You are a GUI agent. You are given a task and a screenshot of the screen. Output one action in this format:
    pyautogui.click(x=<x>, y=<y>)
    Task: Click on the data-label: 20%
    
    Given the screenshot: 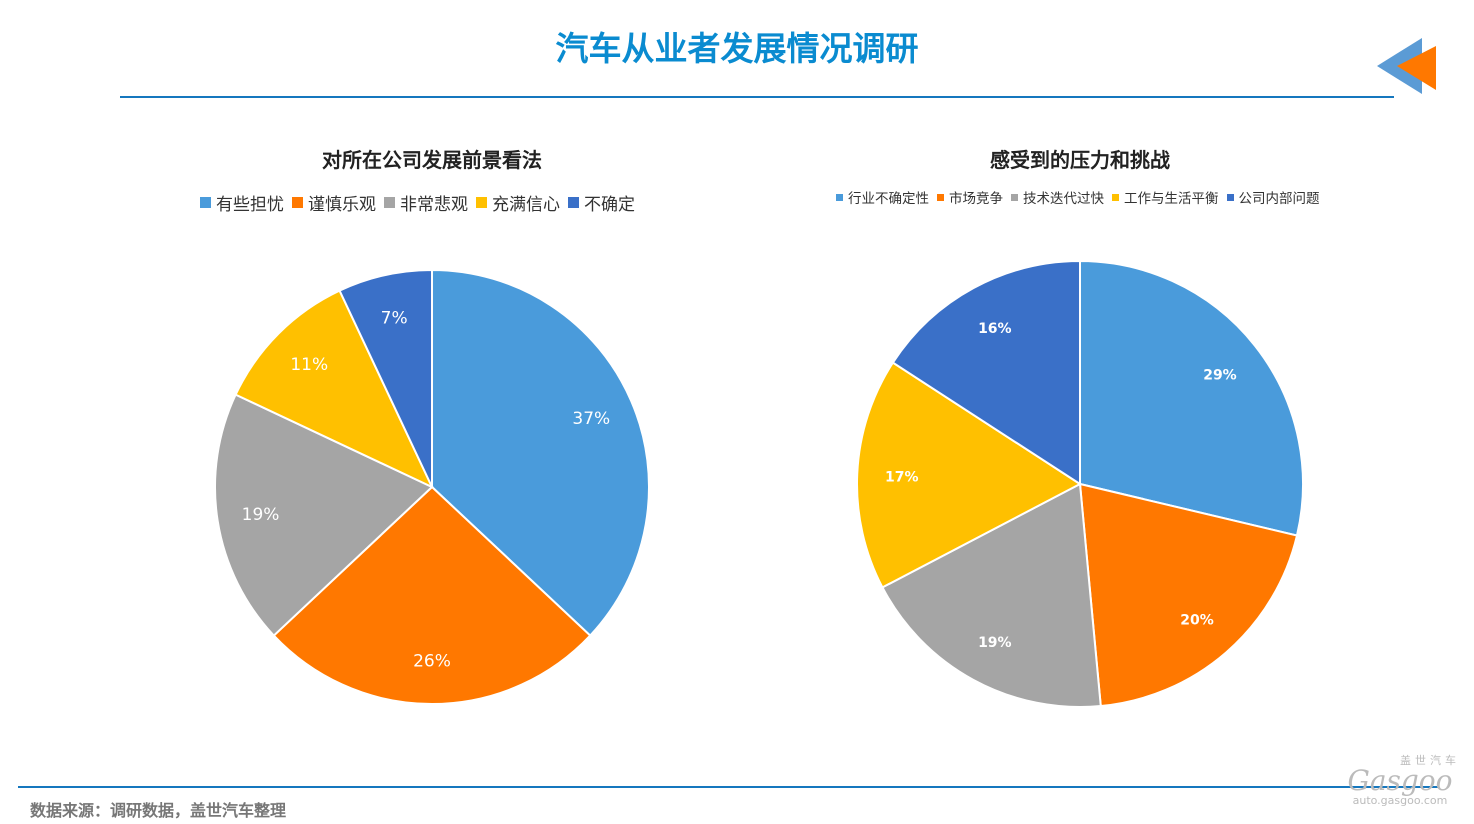 What is the action you would take?
    pyautogui.click(x=1197, y=621)
    